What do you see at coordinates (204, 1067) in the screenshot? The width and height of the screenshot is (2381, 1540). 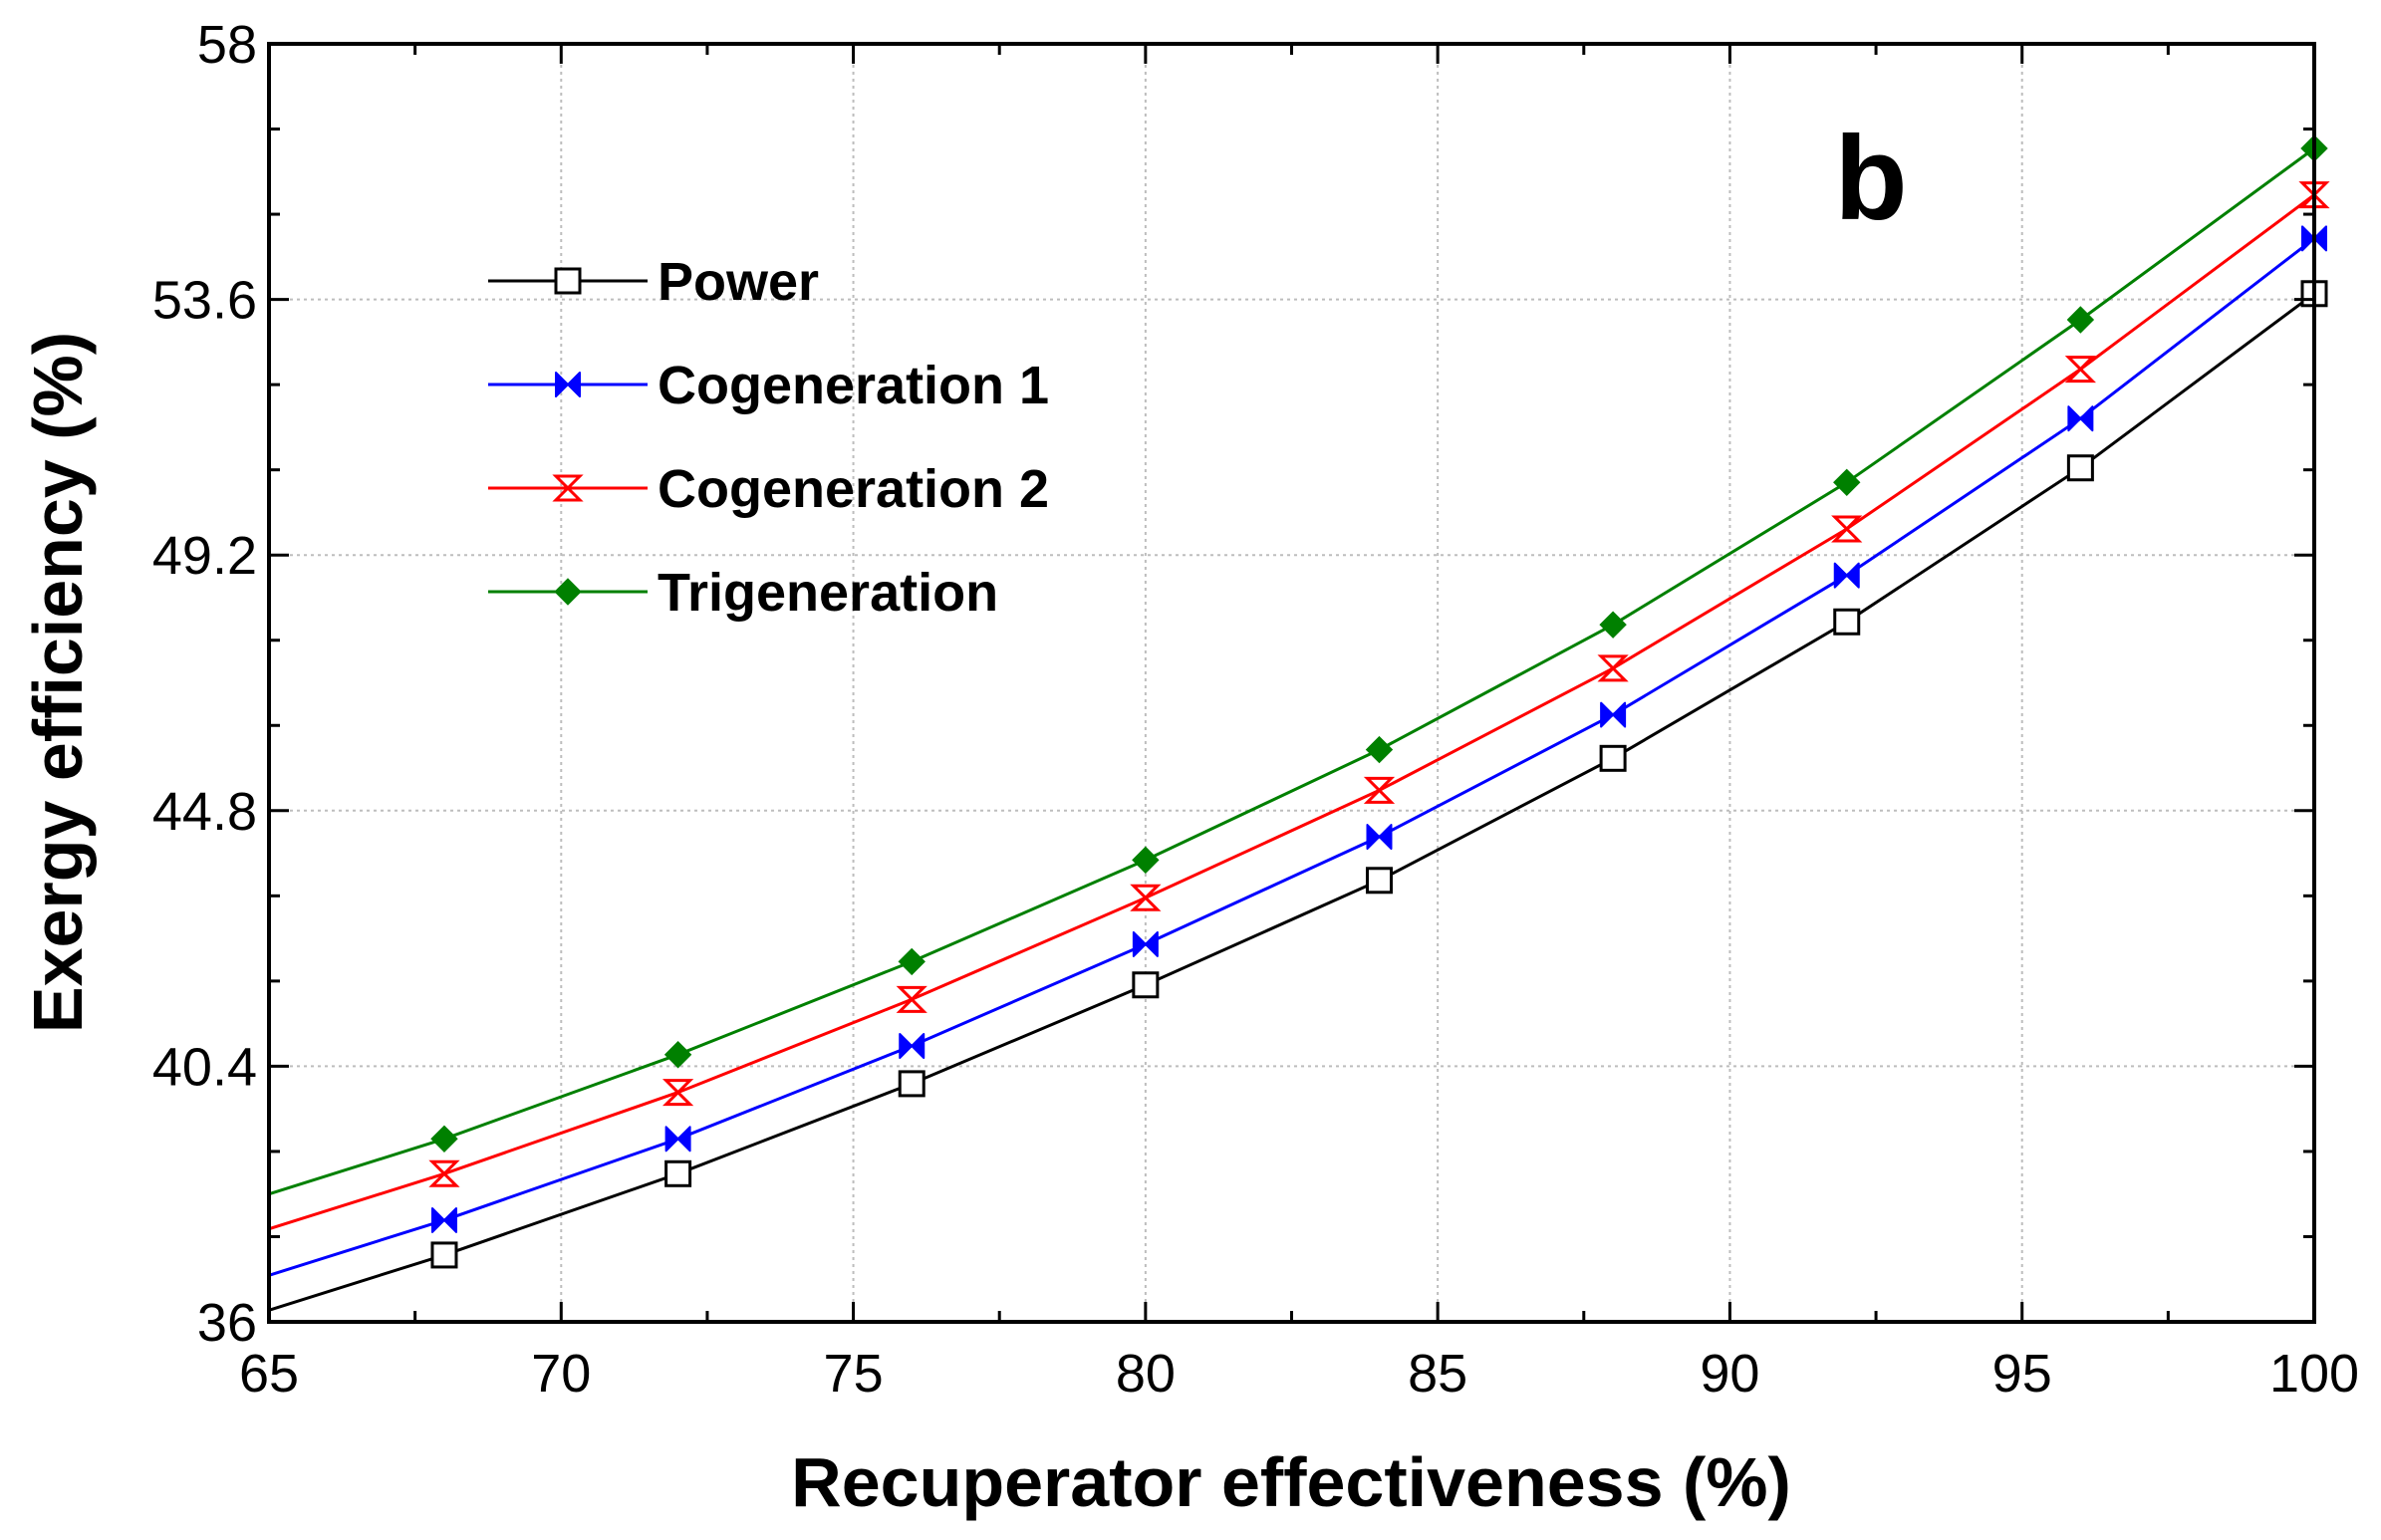 I see `y-tick-label: 40.4` at bounding box center [204, 1067].